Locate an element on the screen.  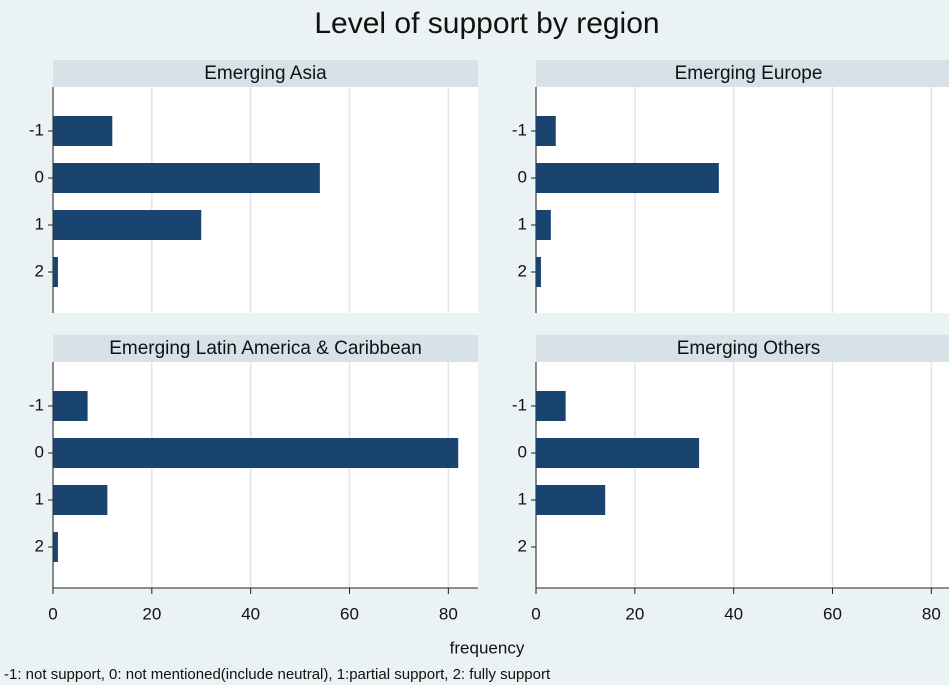
panel-title: Emerging Asia is located at coordinates (265, 73).